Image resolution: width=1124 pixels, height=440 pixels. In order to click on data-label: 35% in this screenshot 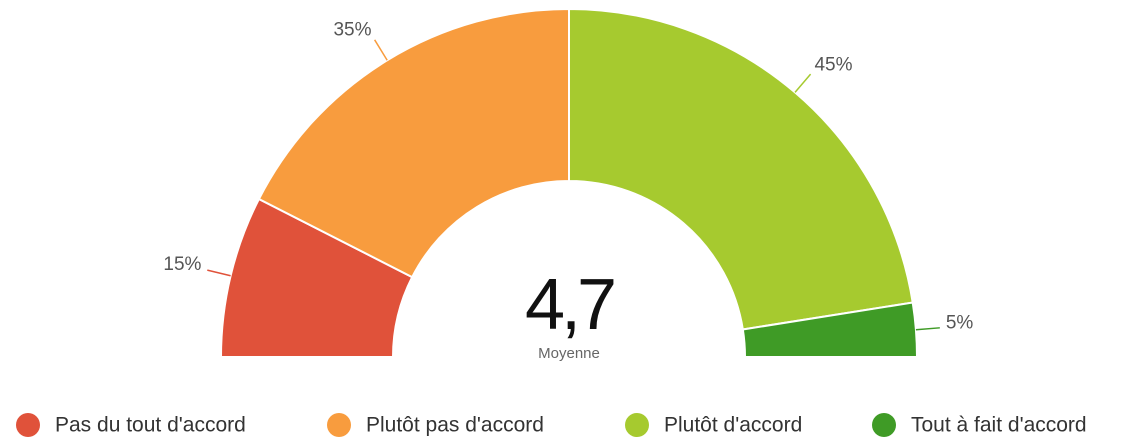, I will do `click(352, 30)`.